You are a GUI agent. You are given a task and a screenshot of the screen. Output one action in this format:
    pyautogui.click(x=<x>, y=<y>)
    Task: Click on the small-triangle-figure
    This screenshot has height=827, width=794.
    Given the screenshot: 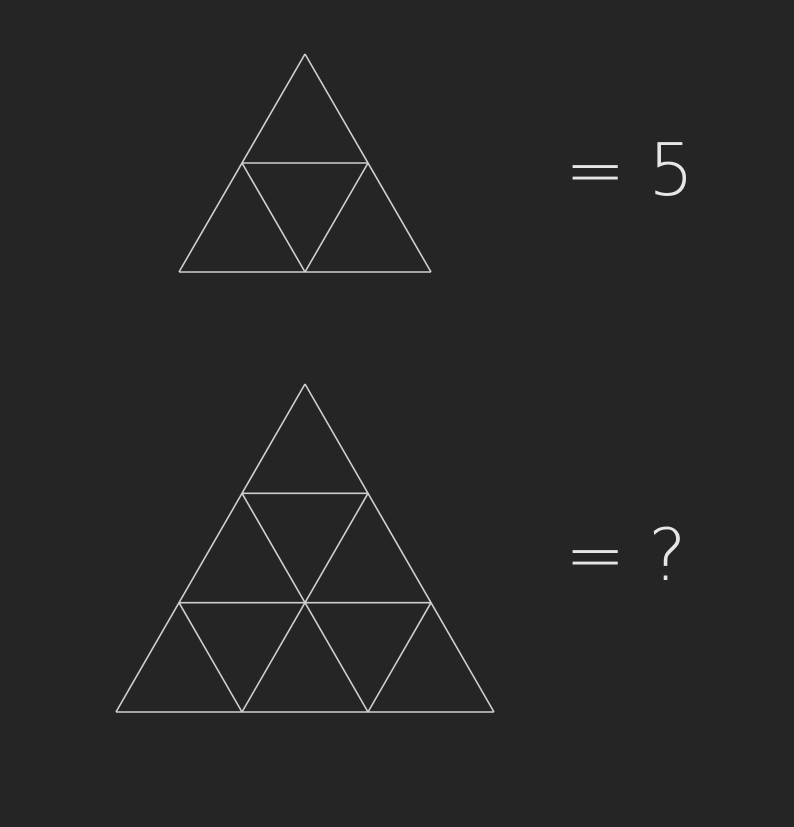 What is the action you would take?
    pyautogui.click(x=305, y=163)
    